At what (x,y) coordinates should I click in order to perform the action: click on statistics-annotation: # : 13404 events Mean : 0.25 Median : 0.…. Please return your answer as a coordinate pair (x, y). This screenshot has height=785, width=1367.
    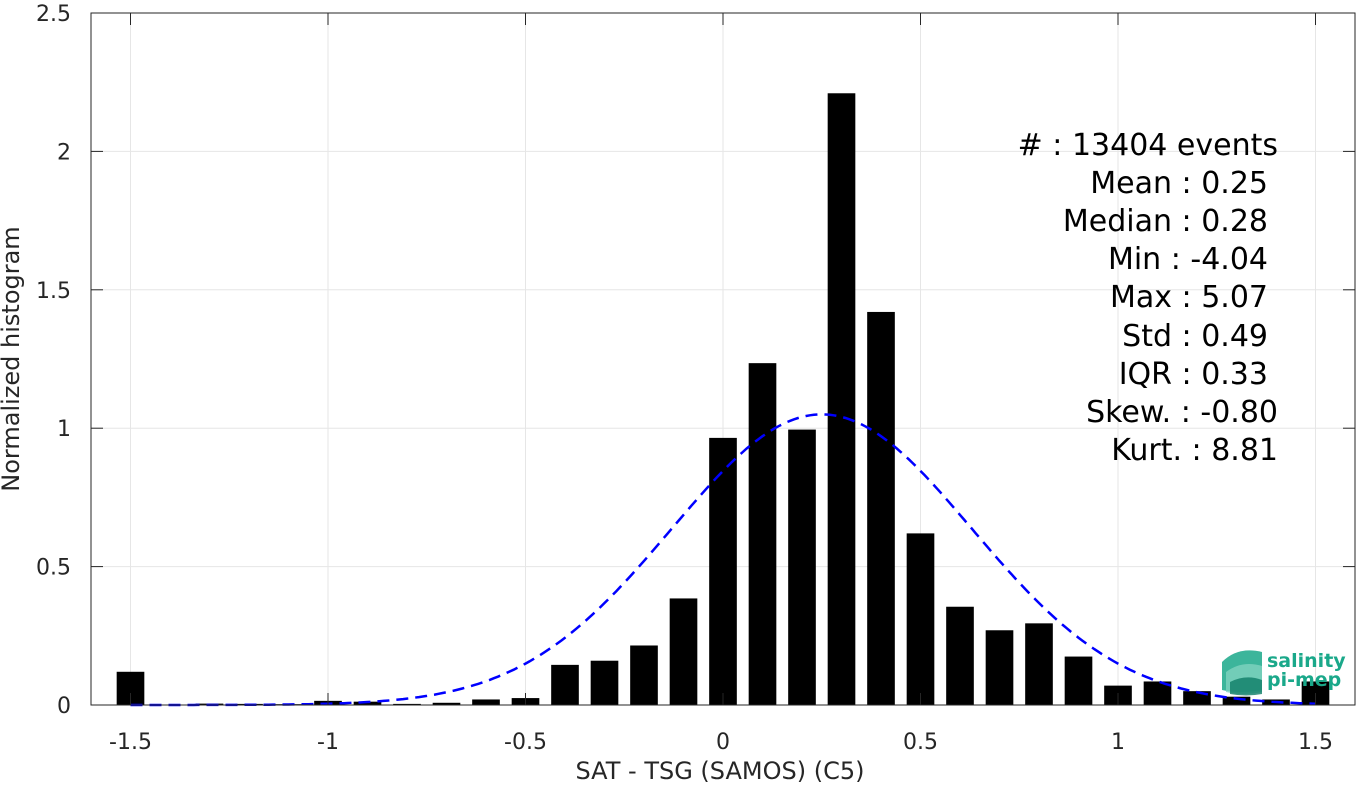
    Looking at the image, I should click on (1148, 298).